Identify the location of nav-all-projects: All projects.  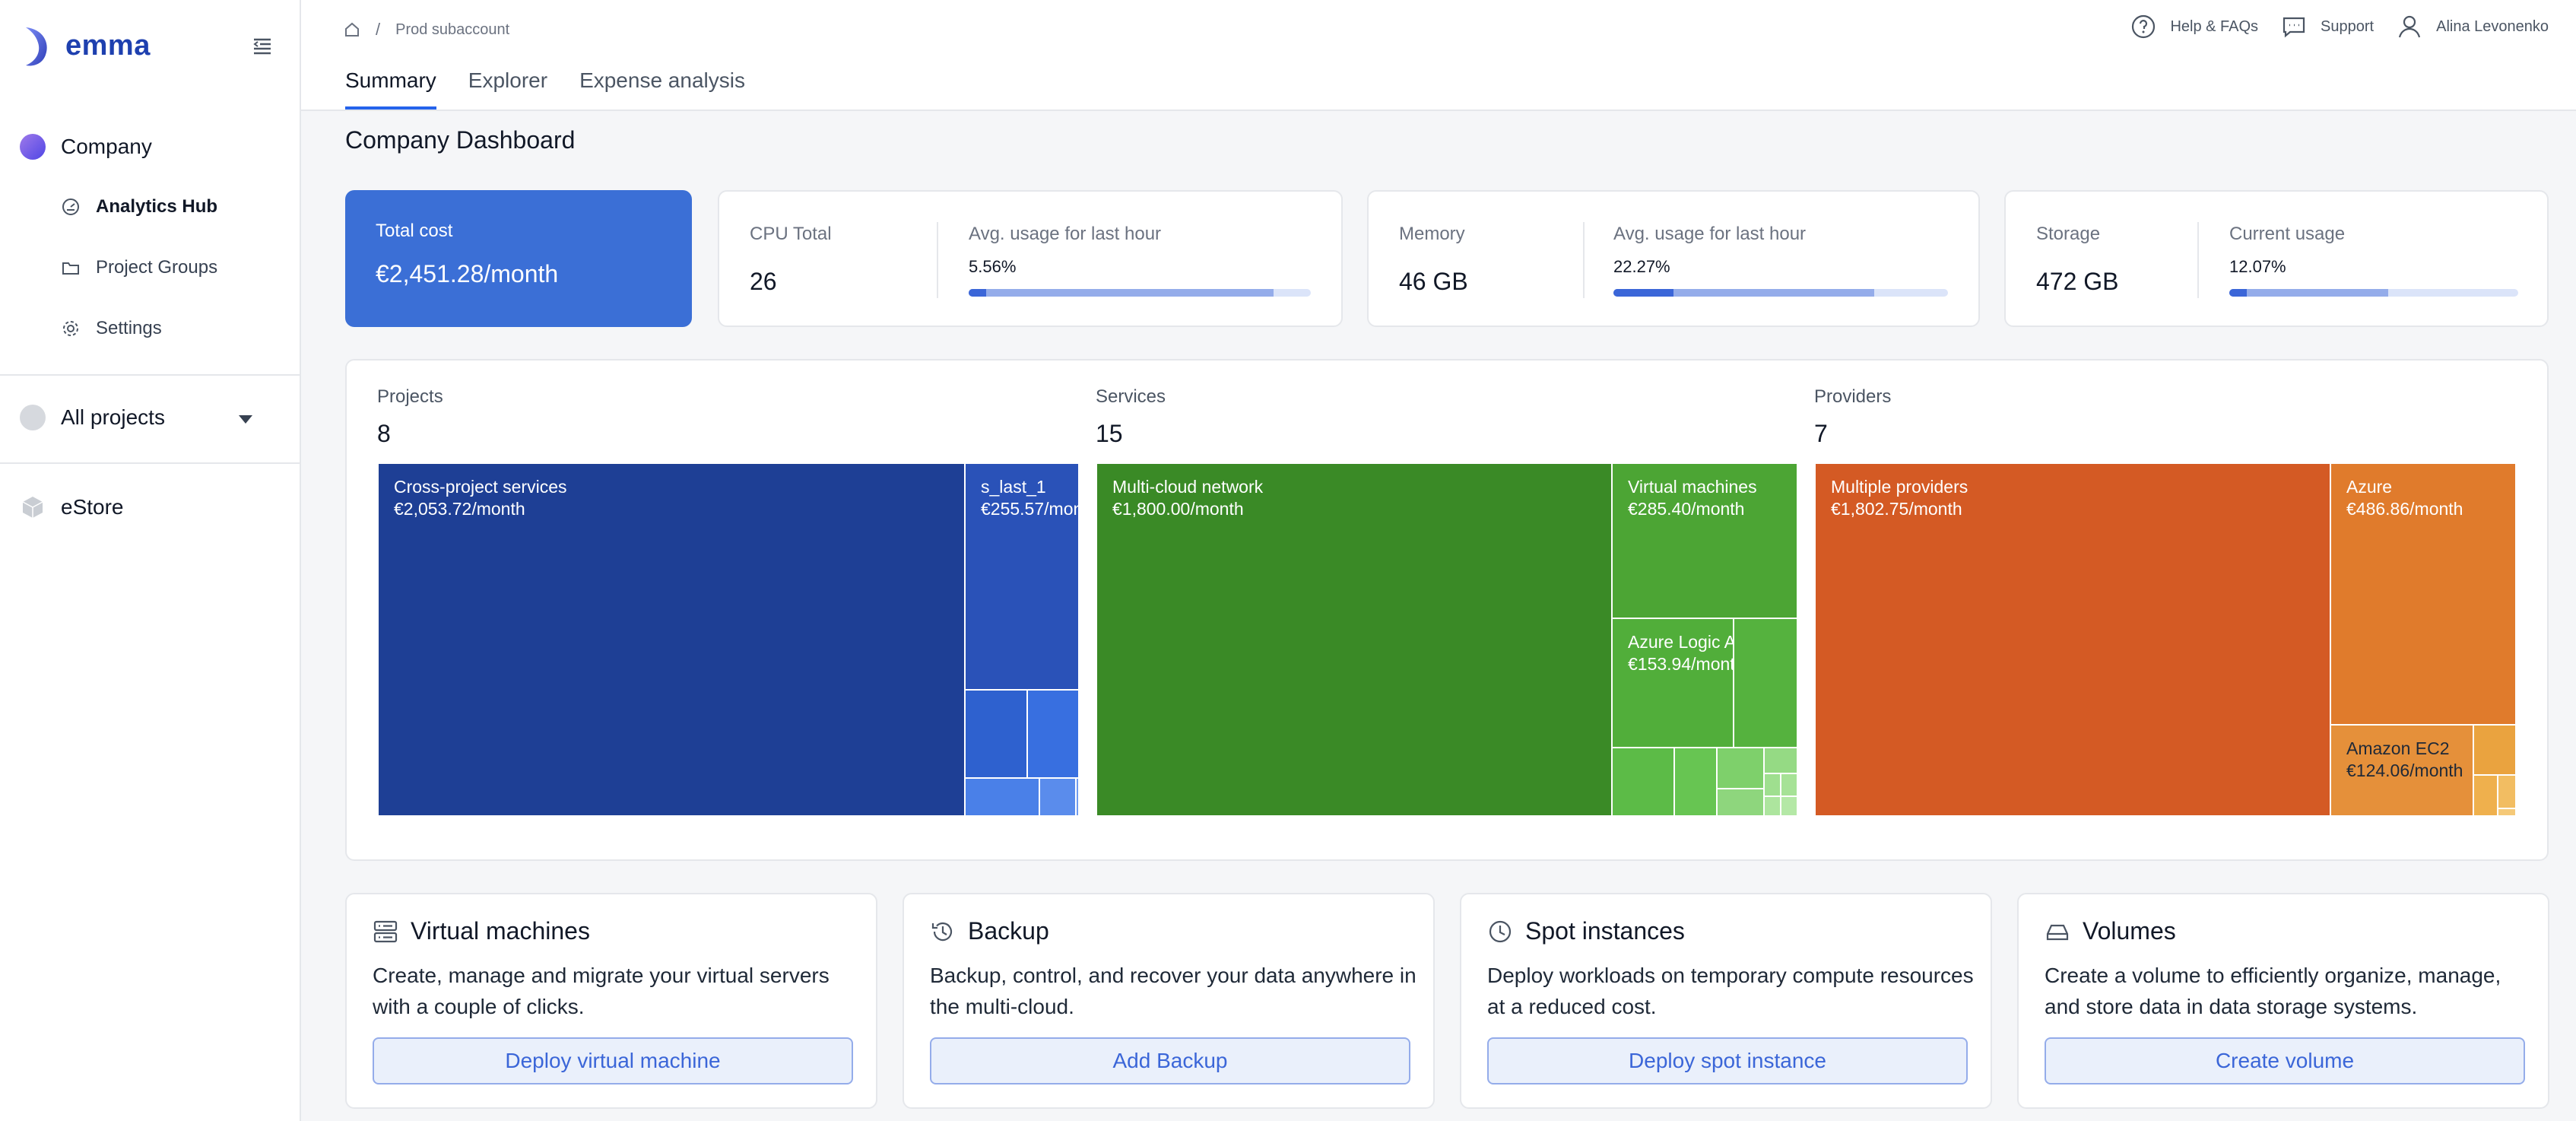
(93, 417).